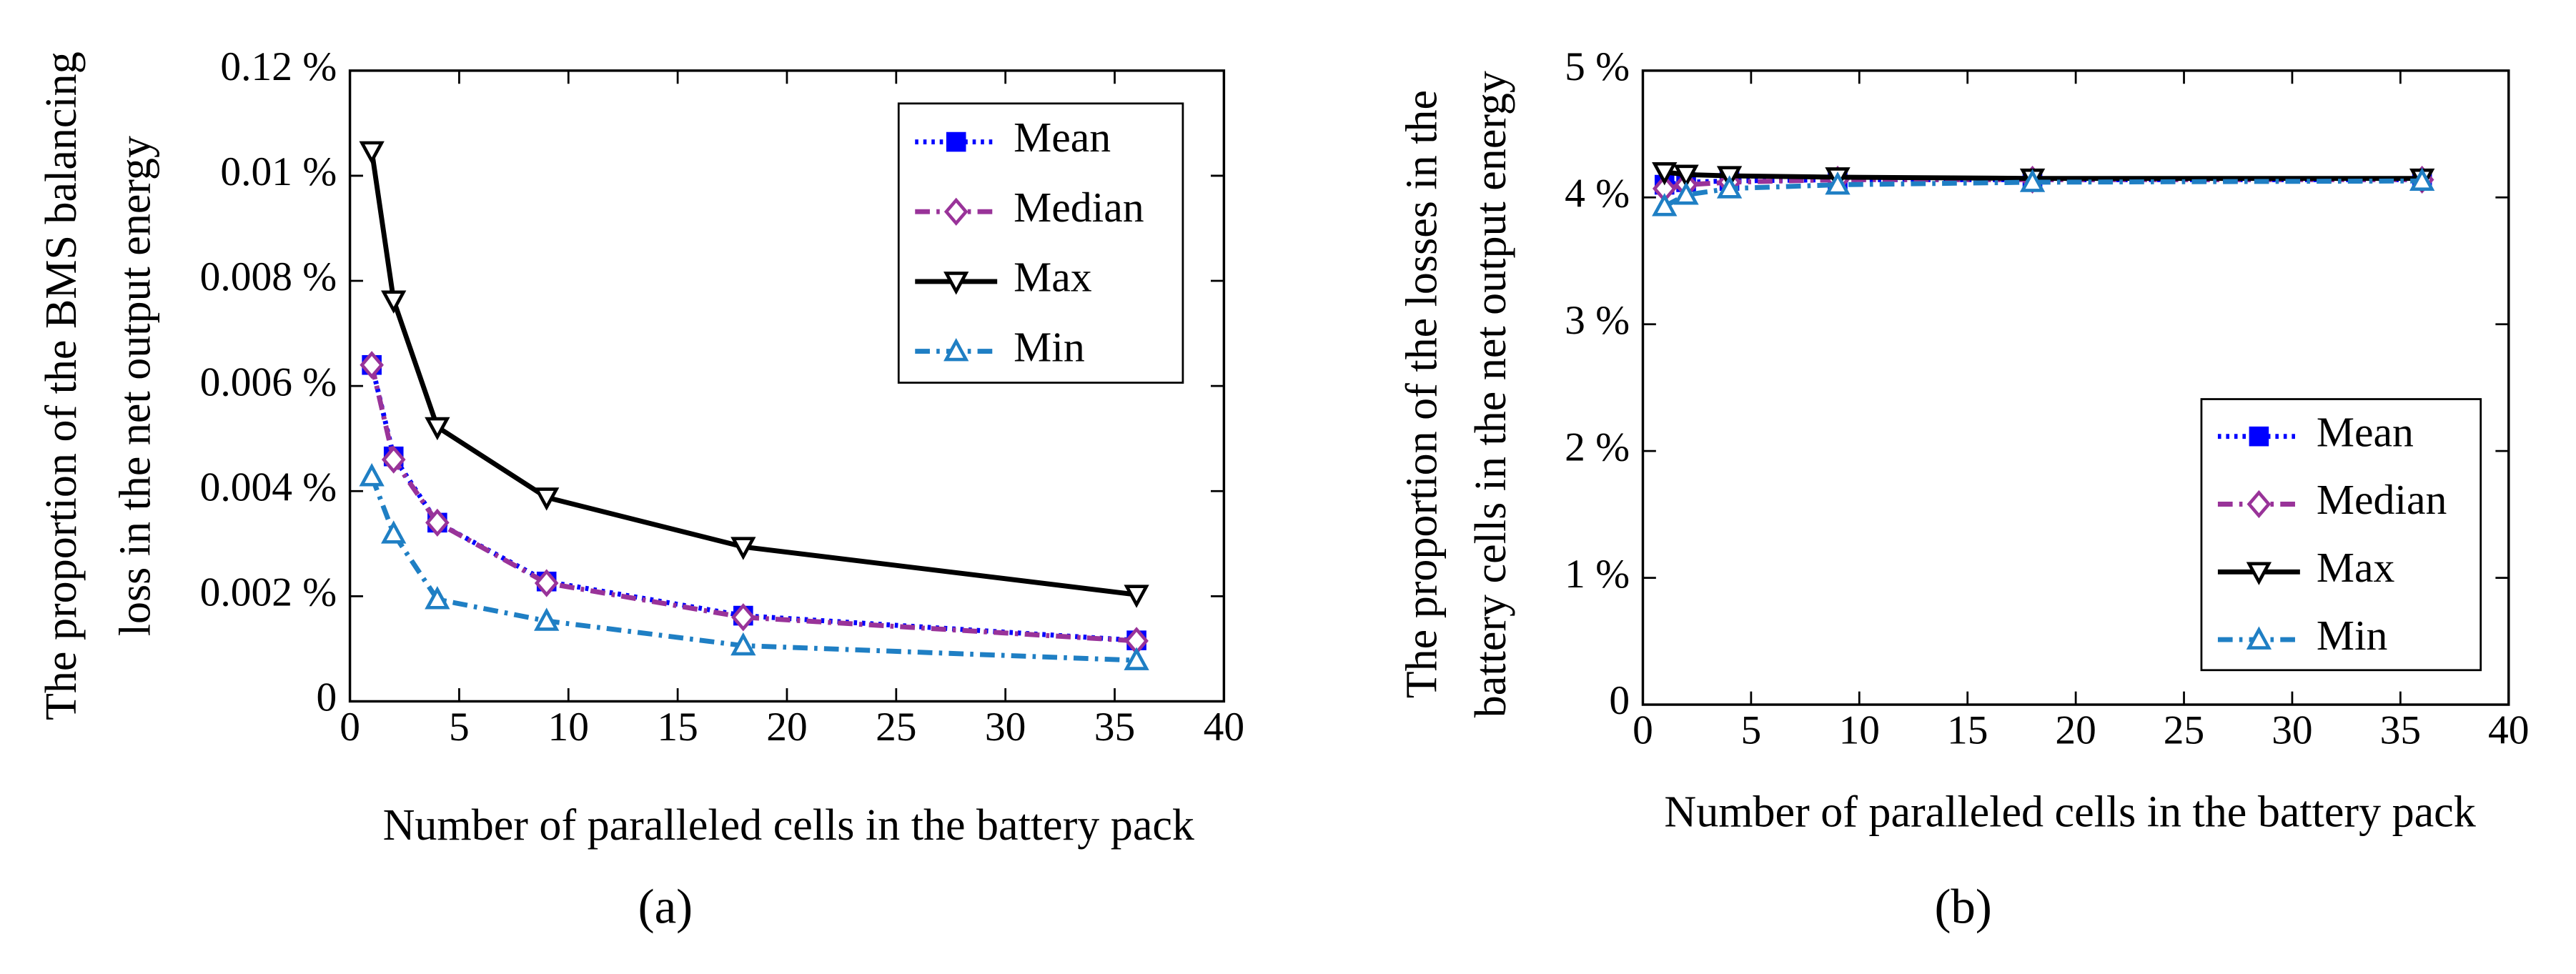  Describe the element at coordinates (1421, 394) in the screenshot. I see `y-axis-label: The proportion of the losses in the` at that location.